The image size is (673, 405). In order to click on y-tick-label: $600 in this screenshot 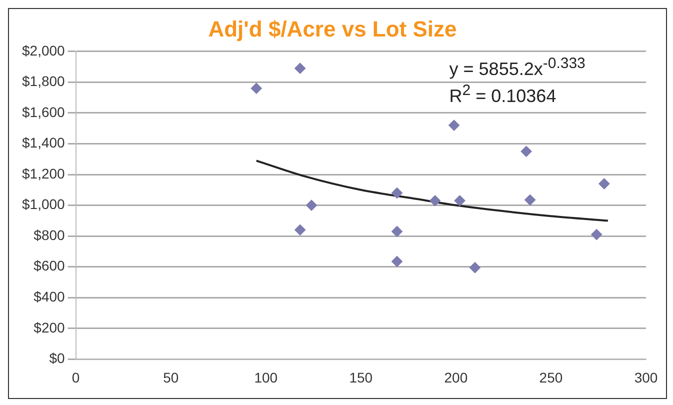, I will do `click(50, 266)`.